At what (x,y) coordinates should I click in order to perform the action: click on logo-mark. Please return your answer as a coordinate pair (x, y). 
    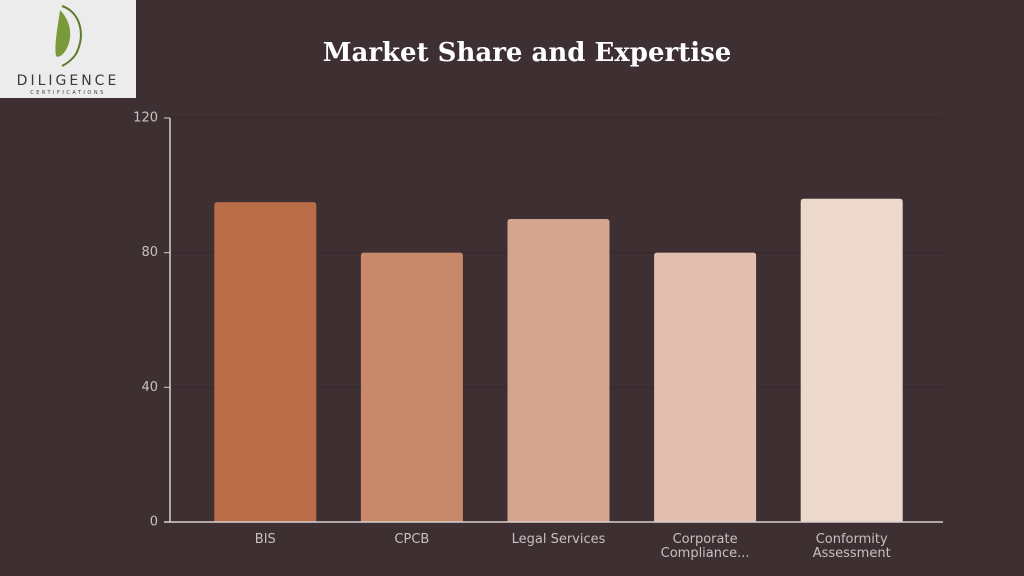
    Looking at the image, I should click on (68, 36).